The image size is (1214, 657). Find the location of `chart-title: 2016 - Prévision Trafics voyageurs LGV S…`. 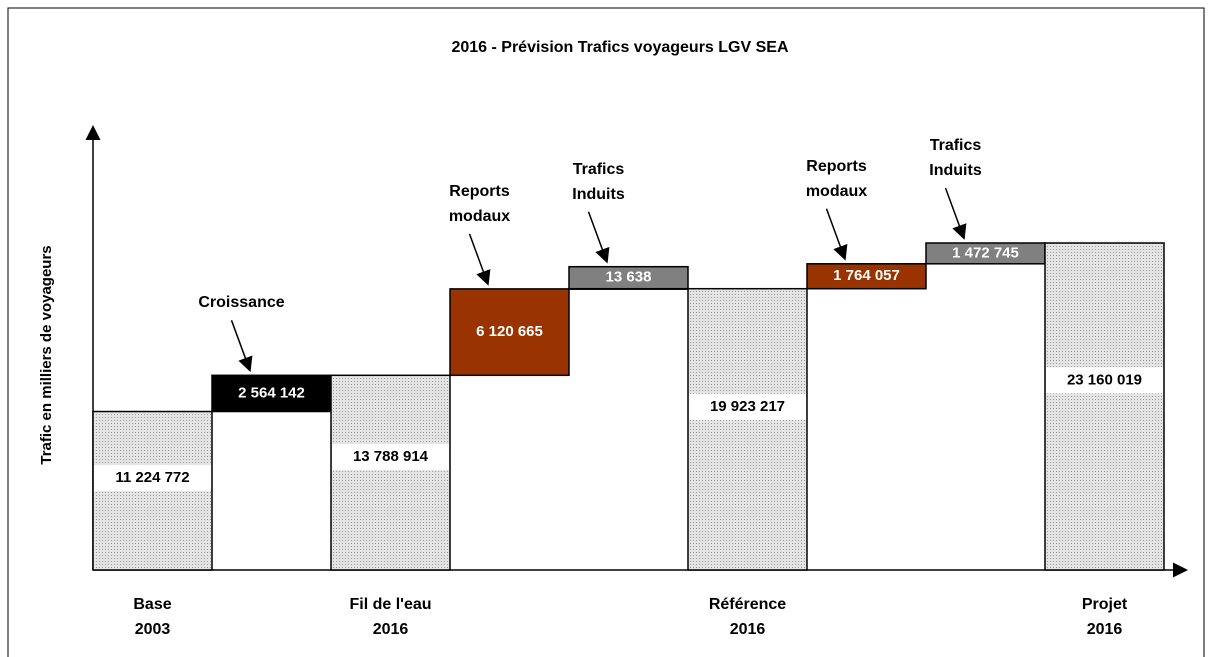

chart-title: 2016 - Prévision Trafics voyageurs LGV S… is located at coordinates (619, 47).